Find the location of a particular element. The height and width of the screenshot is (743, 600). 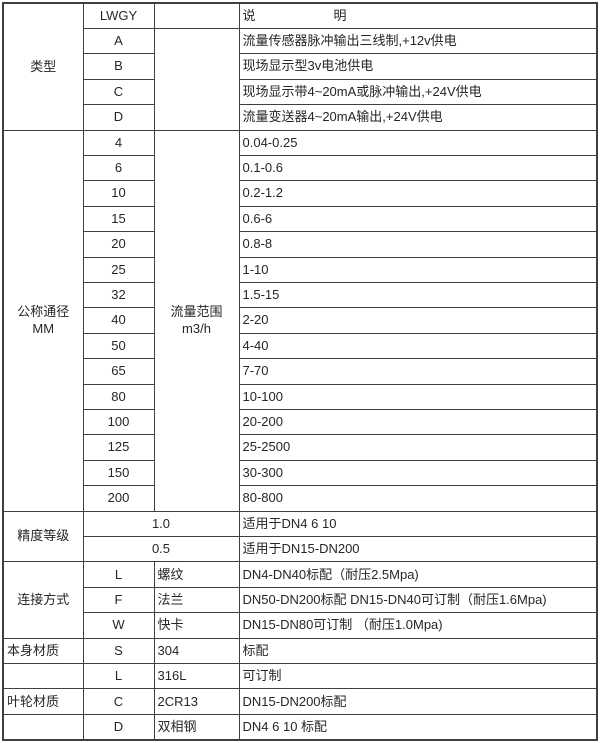

range-cell: 20-200 is located at coordinates (418, 422).